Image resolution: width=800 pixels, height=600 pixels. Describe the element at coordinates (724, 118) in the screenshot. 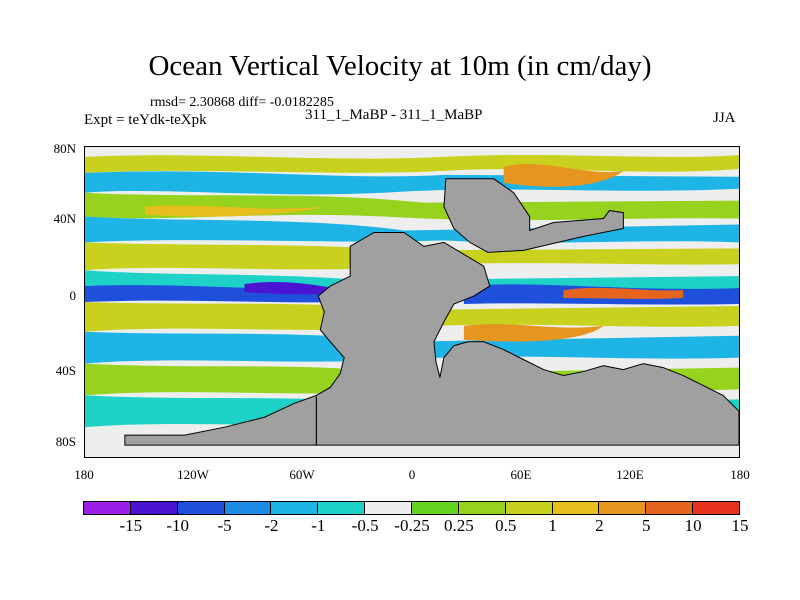

I see `season-label: JJA` at that location.